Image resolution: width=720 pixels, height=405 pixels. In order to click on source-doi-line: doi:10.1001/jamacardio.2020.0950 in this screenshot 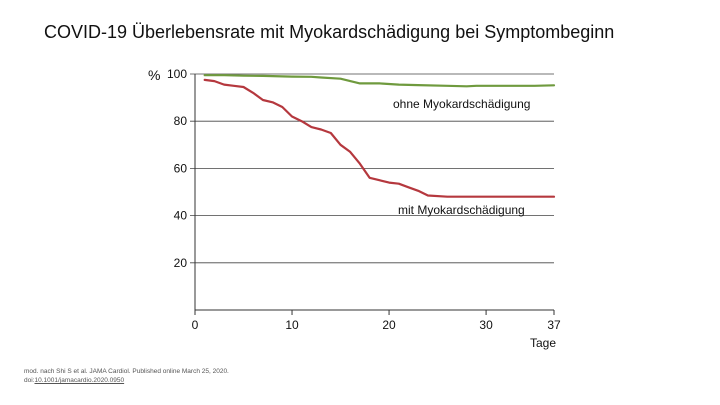, I will do `click(126, 380)`.